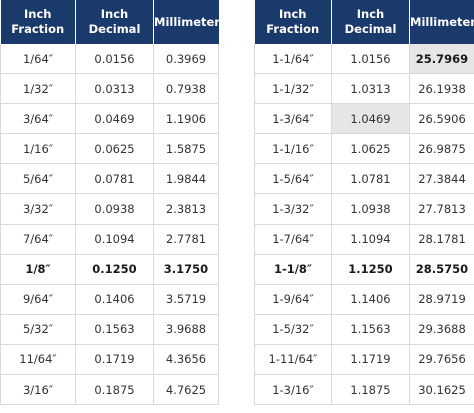 This screenshot has height=413, width=474. Describe the element at coordinates (293, 360) in the screenshot. I see `cell-inch-fraction: 1-11/64″` at that location.